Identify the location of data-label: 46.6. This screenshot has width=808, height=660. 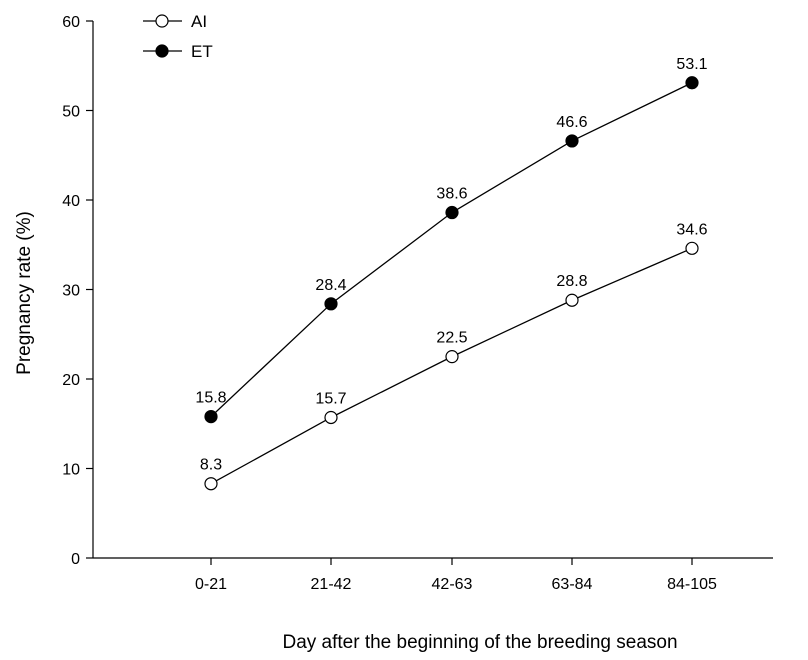
(571, 122).